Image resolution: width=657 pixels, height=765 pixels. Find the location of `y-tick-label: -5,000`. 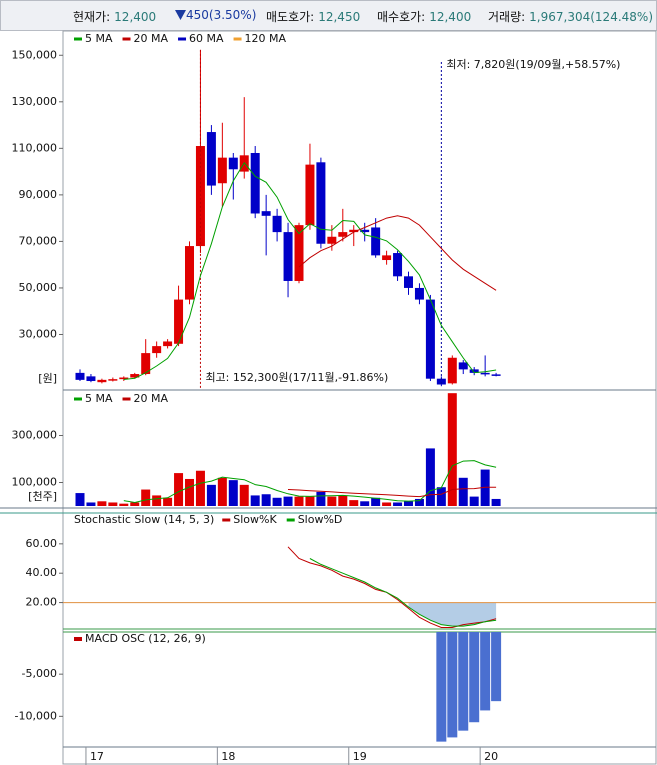

y-tick-label: -5,000 is located at coordinates (39, 673).